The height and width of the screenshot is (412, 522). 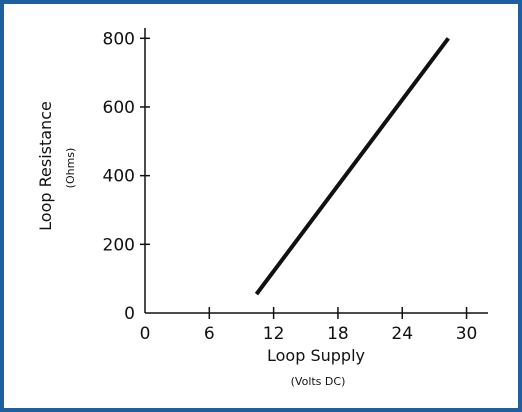 What do you see at coordinates (209, 334) in the screenshot?
I see `x-tick-label: 6` at bounding box center [209, 334].